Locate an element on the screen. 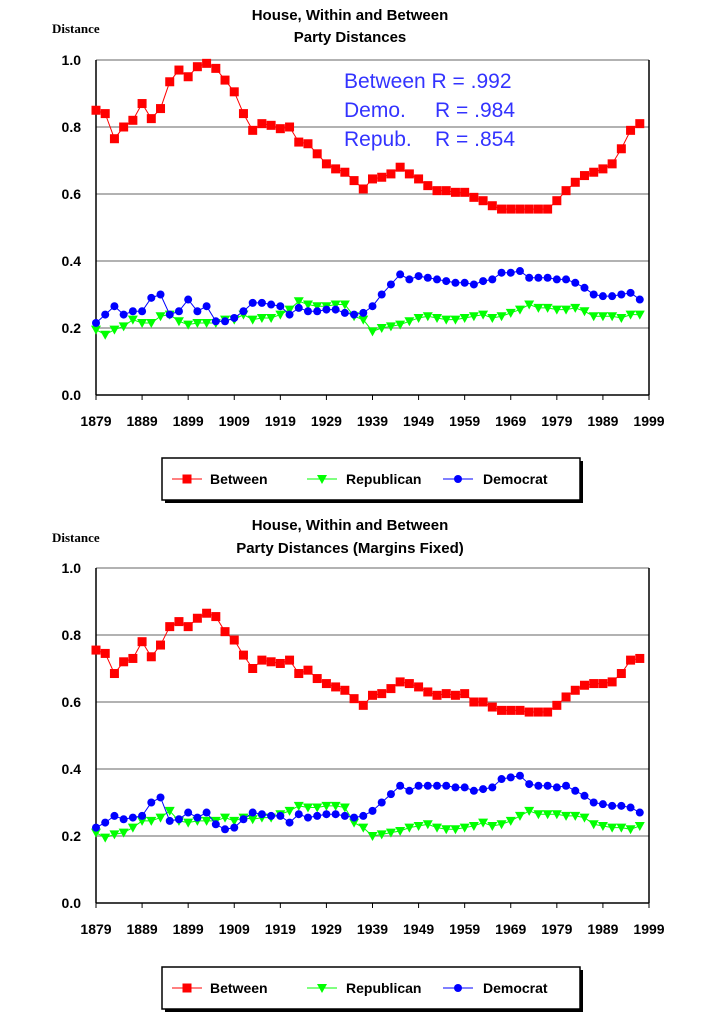 This screenshot has height=1020, width=701. x-tick-label: 1989 is located at coordinates (602, 421).